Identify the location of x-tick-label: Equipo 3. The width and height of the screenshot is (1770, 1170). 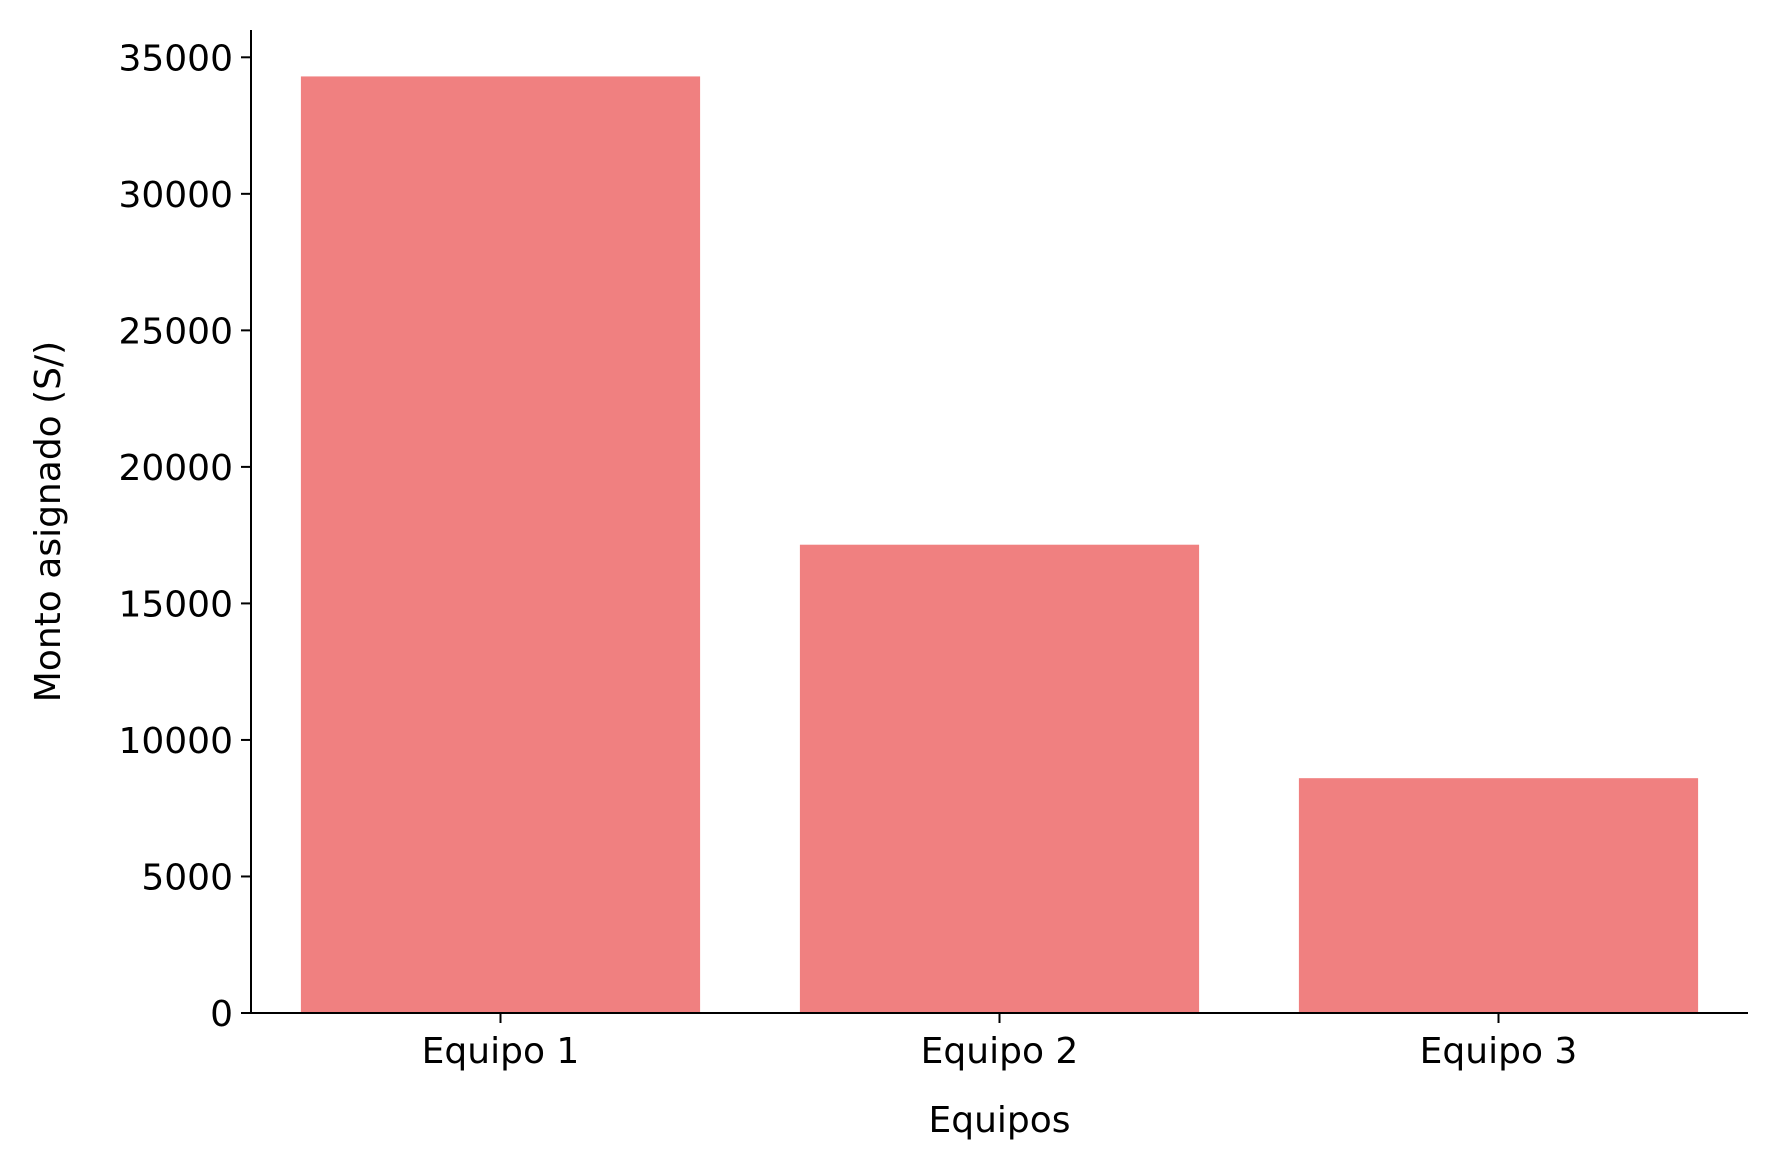
(1499, 1051).